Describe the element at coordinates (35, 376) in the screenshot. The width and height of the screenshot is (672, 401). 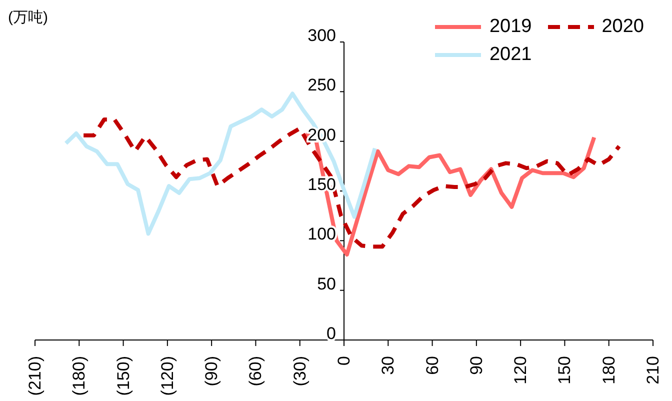
I see `x-tick-label: (210)` at that location.